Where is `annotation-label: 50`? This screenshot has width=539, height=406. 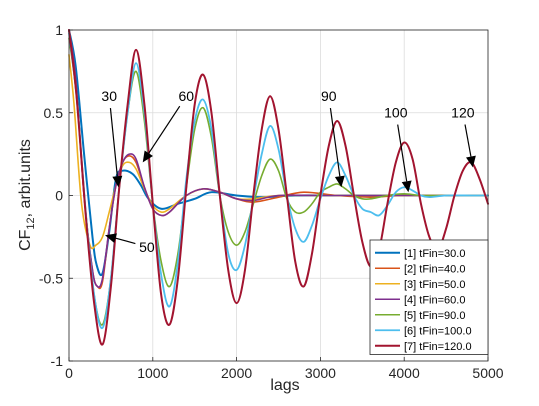
annotation-label: 50 is located at coordinates (147, 247).